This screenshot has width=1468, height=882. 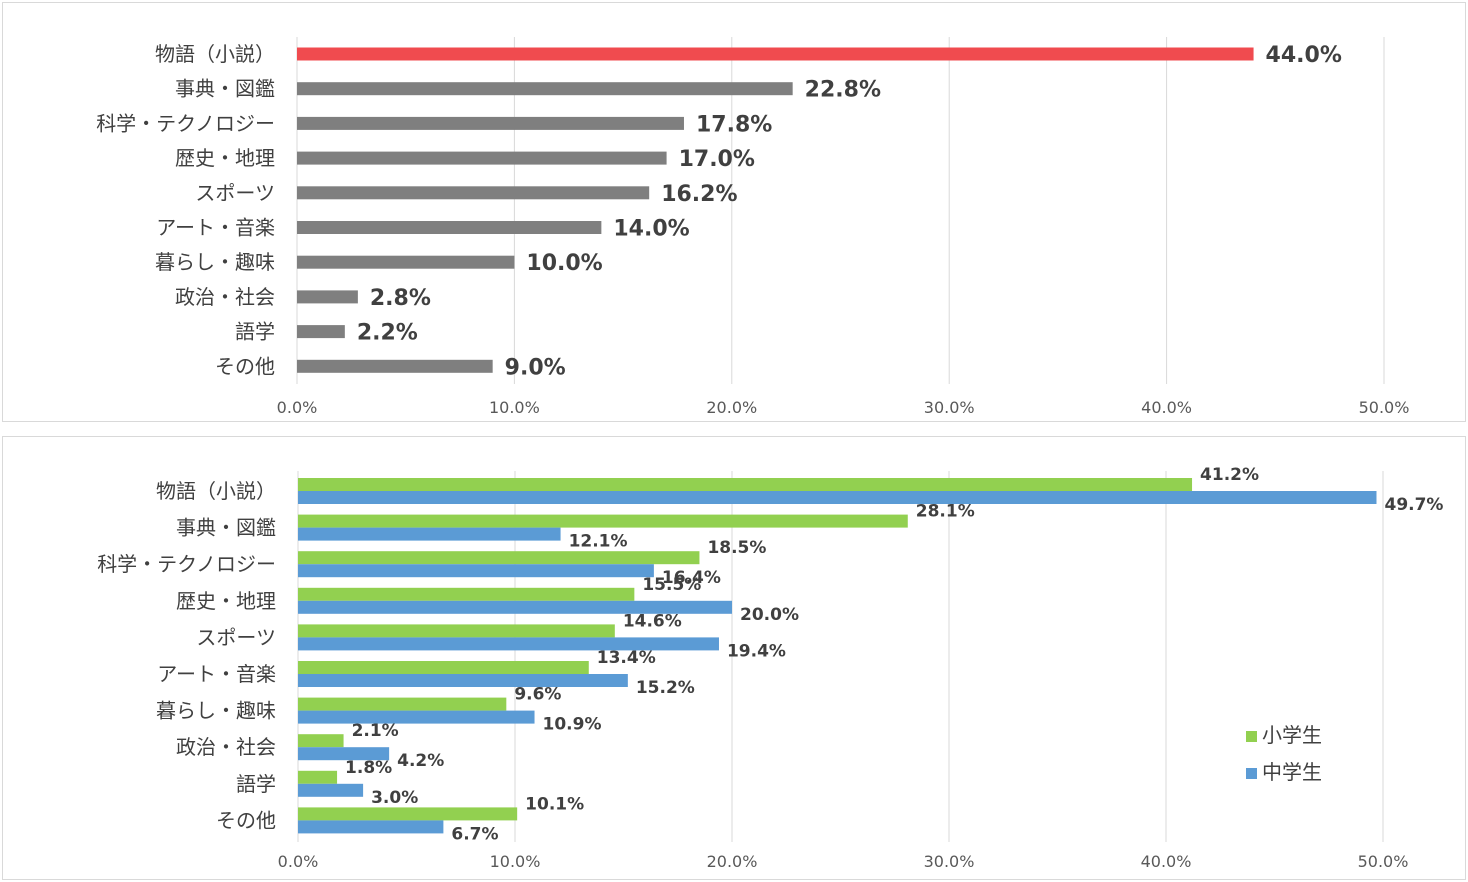 What do you see at coordinates (1251, 773) in the screenshot?
I see `legend-swatch-junior-high` at bounding box center [1251, 773].